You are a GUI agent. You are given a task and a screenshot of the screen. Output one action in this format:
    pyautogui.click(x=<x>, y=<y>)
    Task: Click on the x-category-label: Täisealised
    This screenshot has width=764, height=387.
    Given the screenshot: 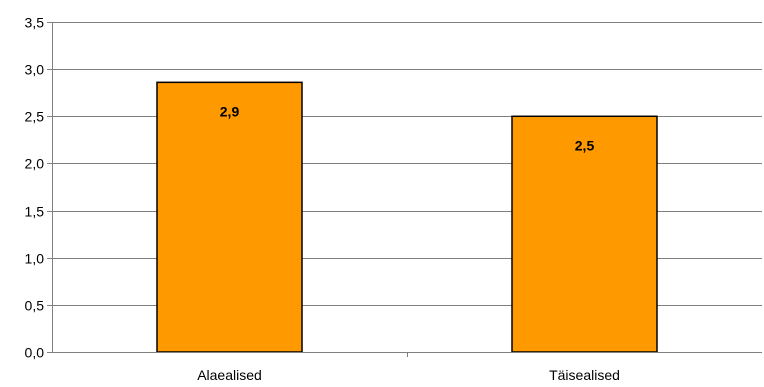 What is the action you would take?
    pyautogui.click(x=584, y=375)
    